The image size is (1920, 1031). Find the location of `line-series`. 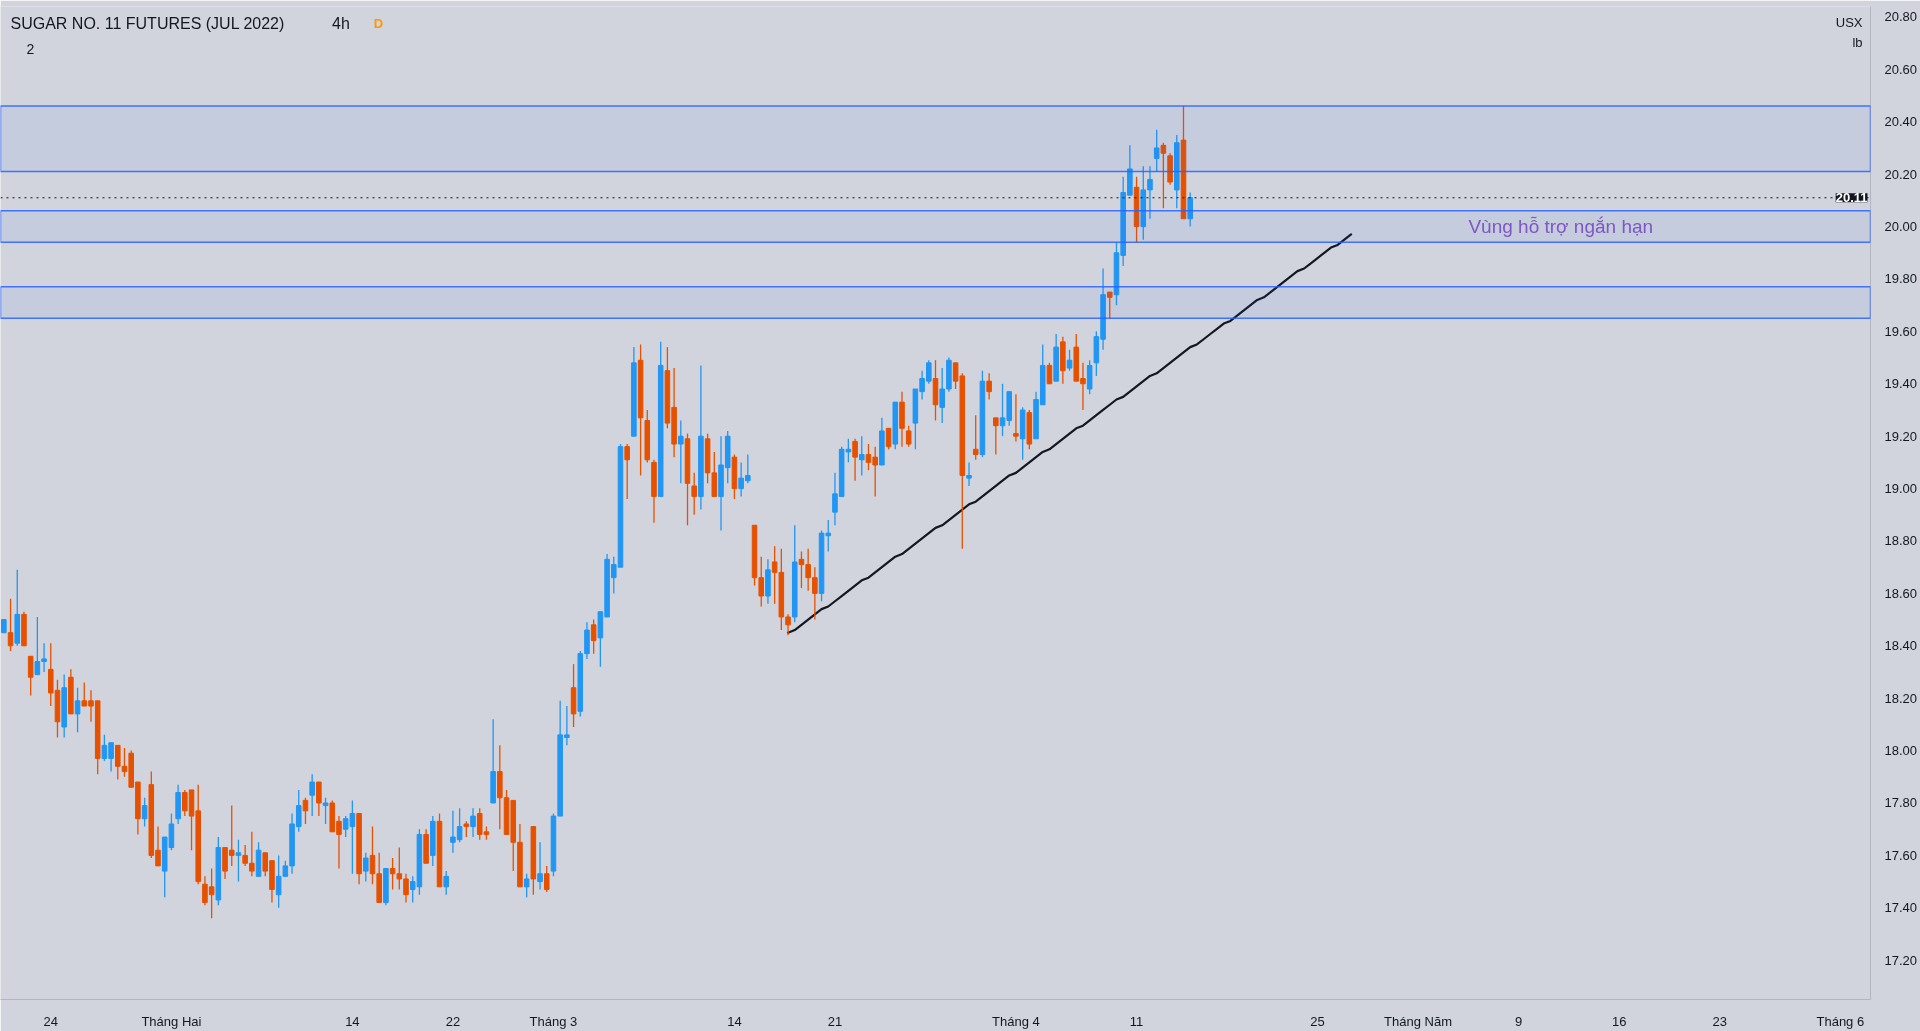

line-series is located at coordinates (1069, 433).